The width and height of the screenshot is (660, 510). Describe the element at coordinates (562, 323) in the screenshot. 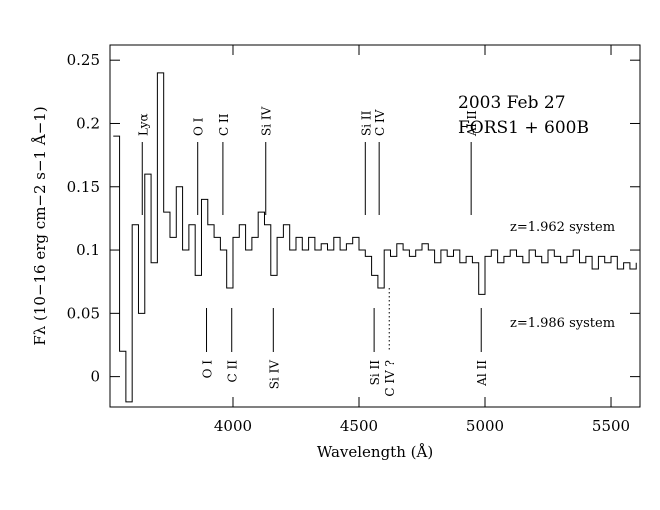

I see `system-note: z=1.986 system` at that location.